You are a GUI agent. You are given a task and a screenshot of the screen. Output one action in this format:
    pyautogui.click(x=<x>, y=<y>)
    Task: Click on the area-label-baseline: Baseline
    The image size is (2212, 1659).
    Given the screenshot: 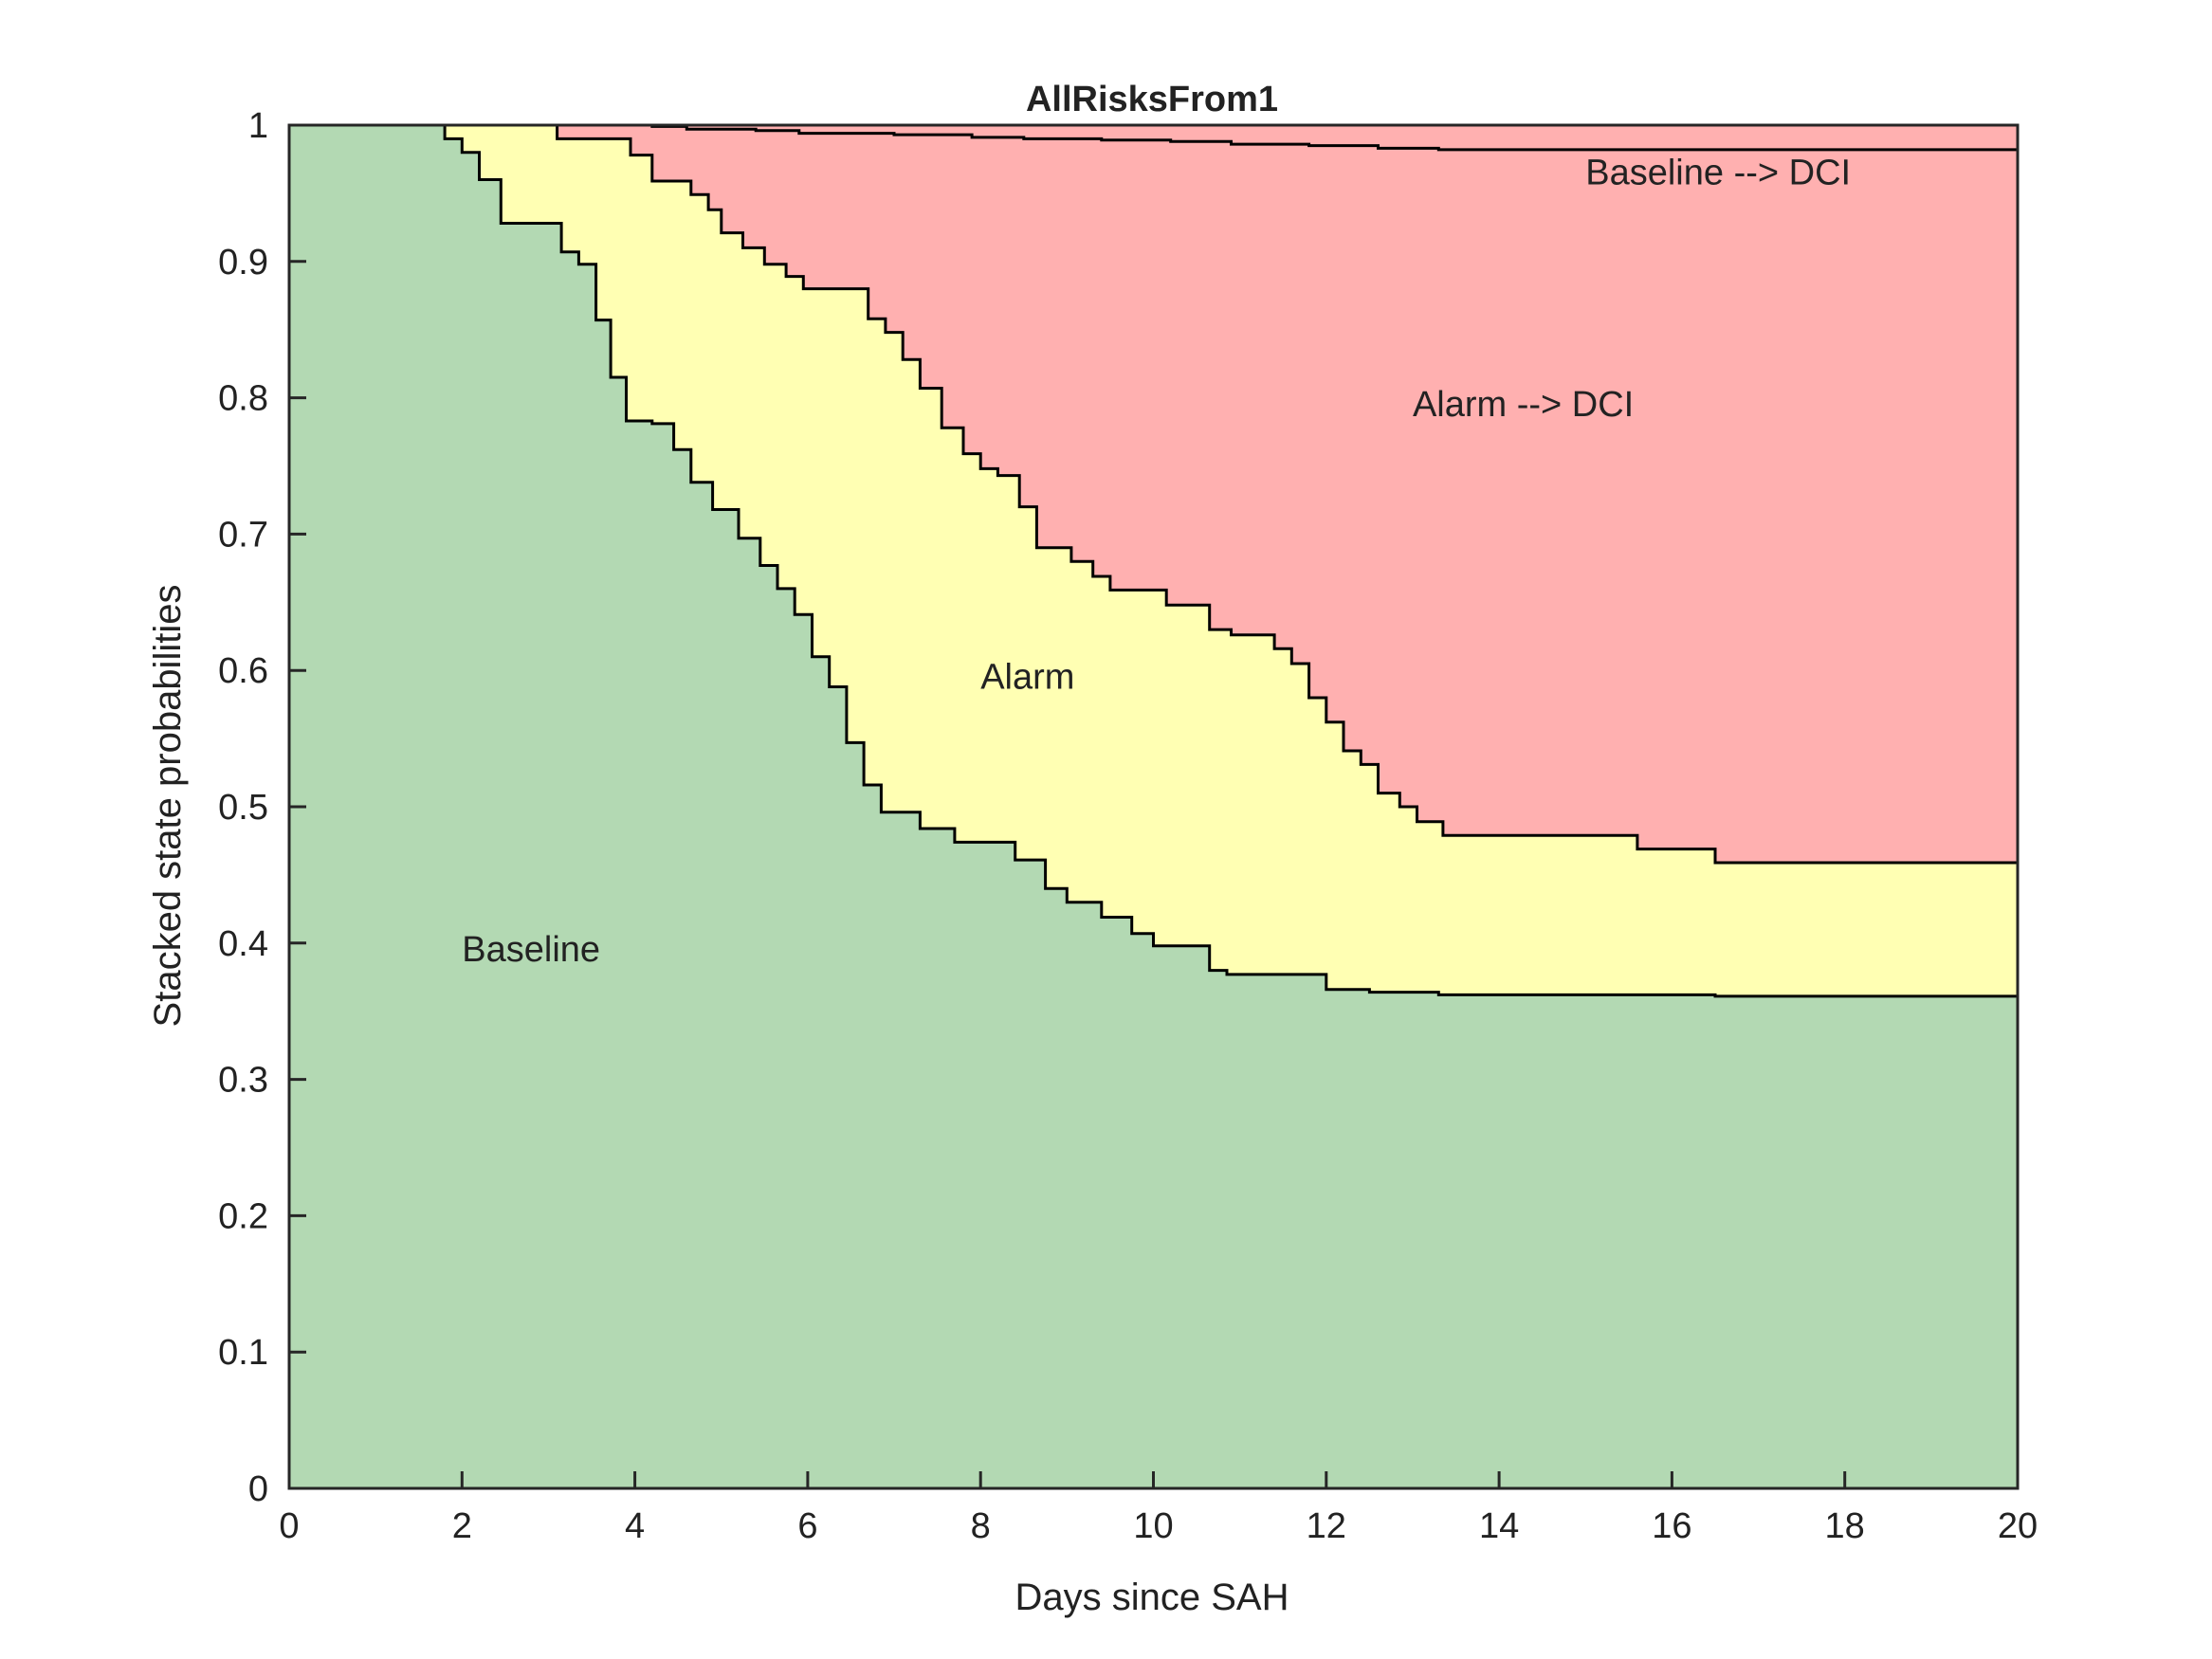 What is the action you would take?
    pyautogui.click(x=531, y=950)
    